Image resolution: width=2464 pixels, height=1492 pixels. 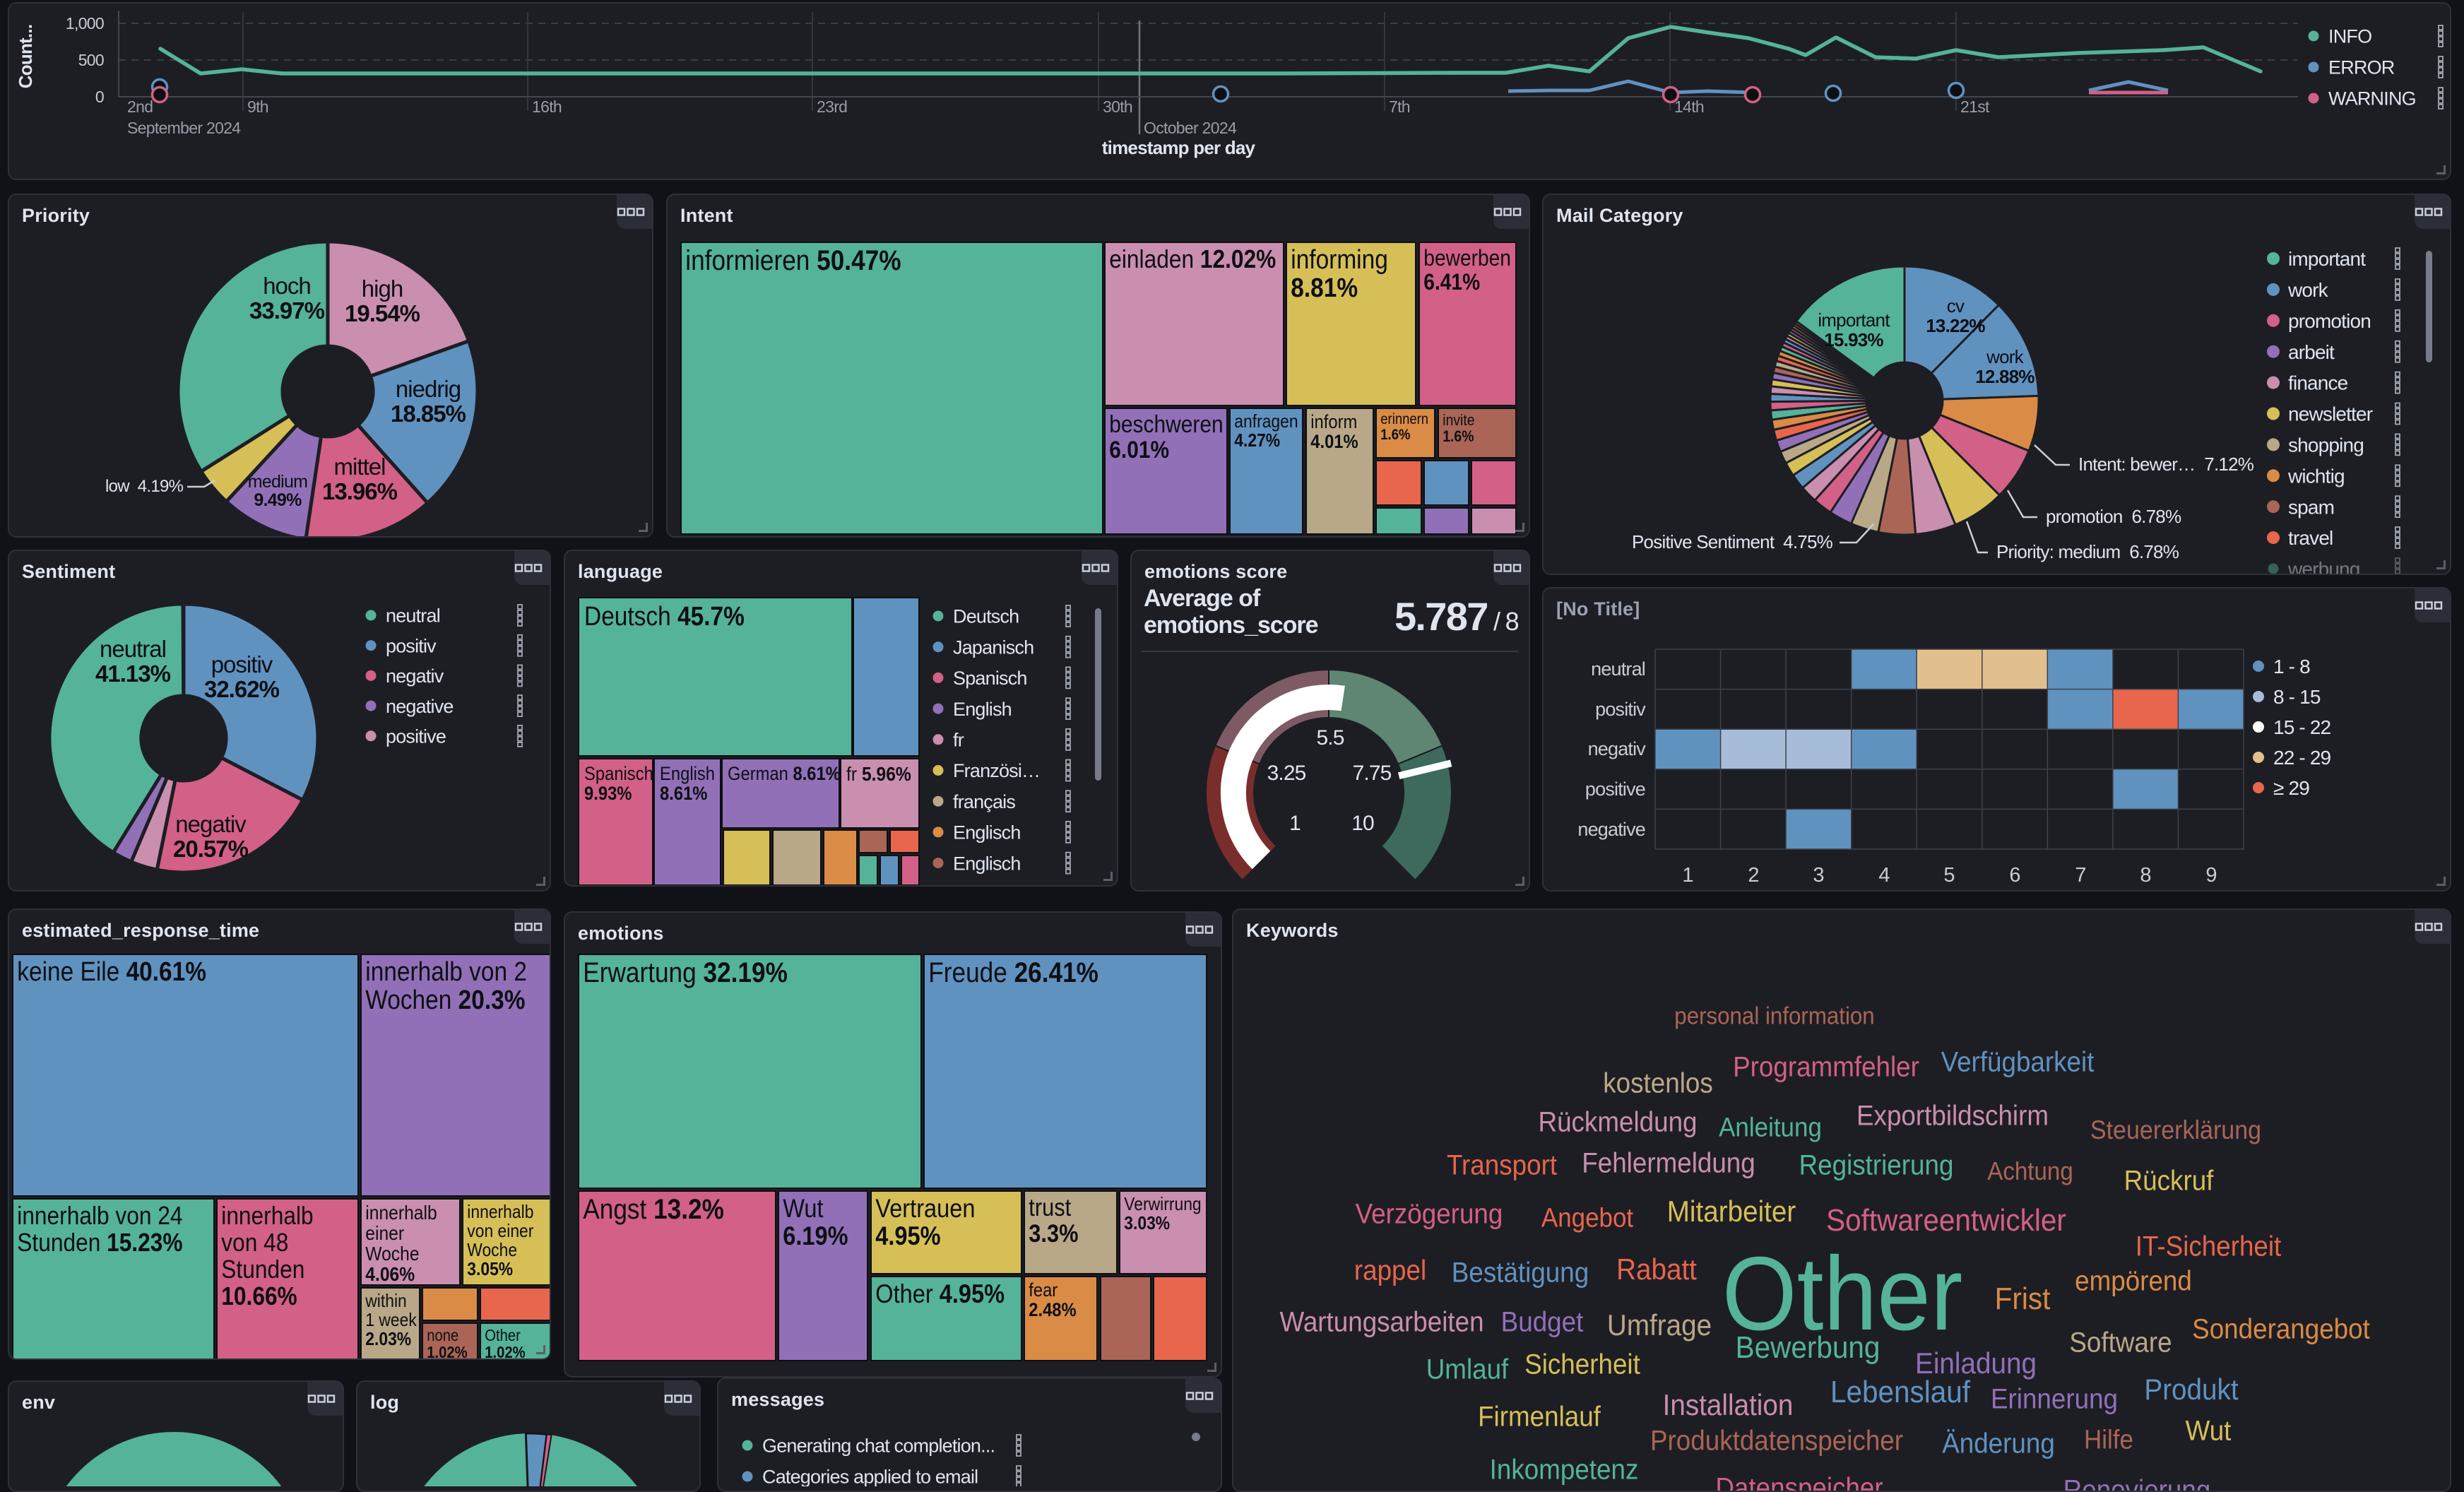 I want to click on svg-text: 22 - 29, so click(x=2302, y=758).